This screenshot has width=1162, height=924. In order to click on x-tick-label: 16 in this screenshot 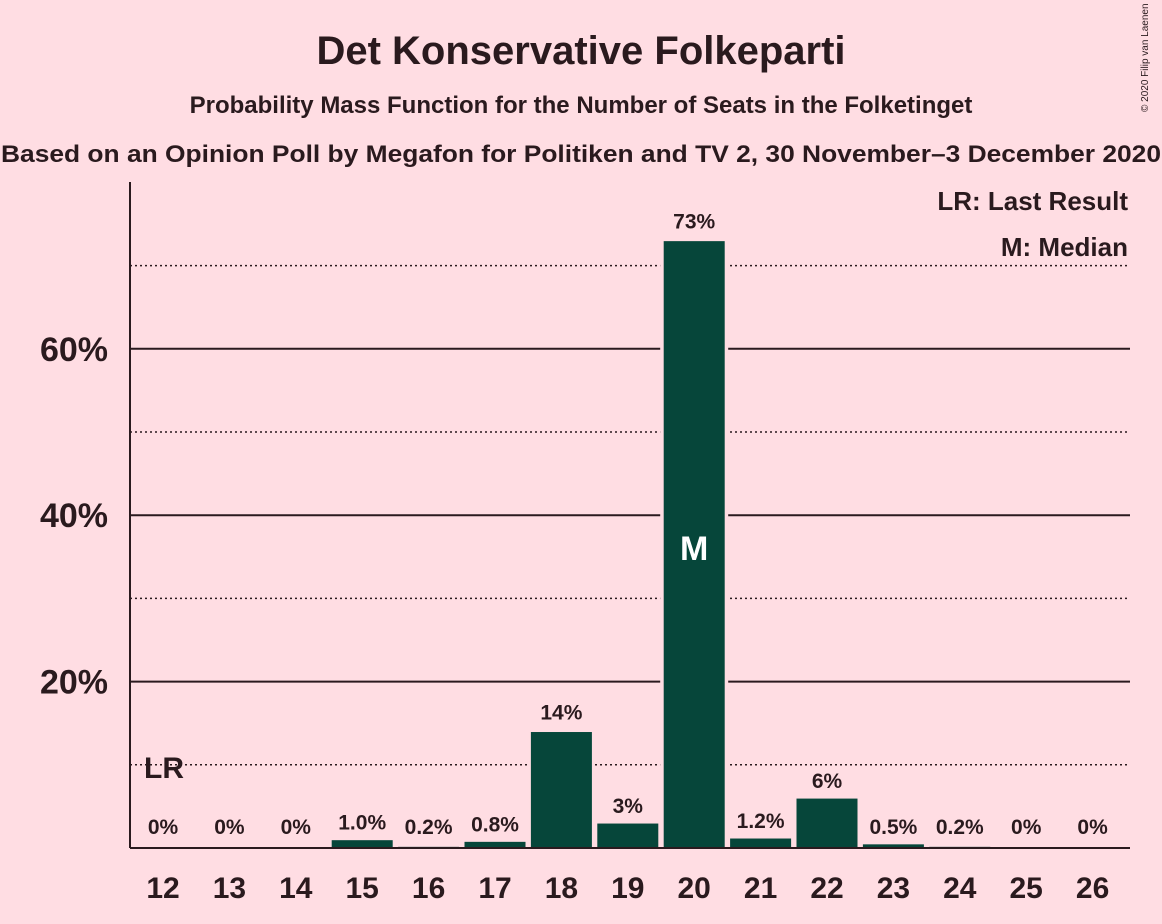, I will do `click(428, 888)`.